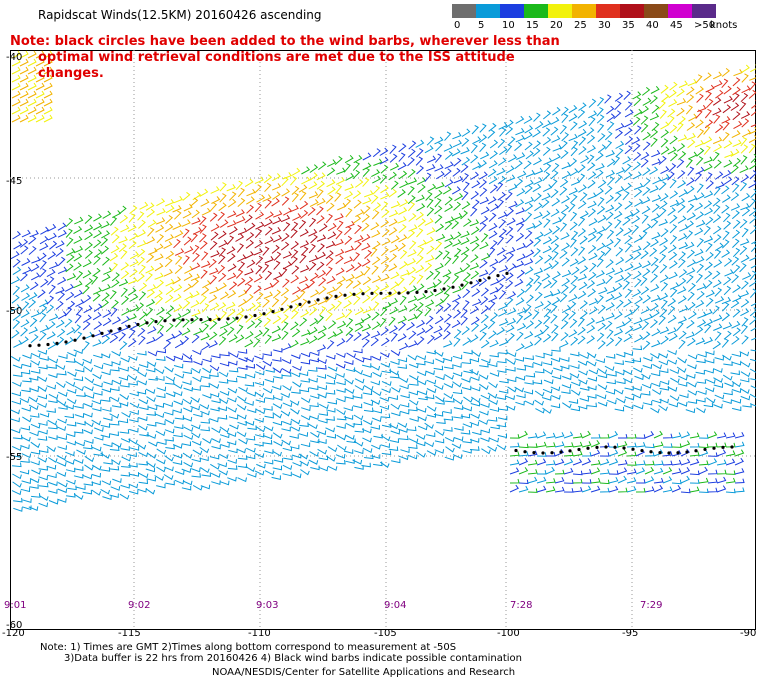  I want to click on contamination-marker, so click(309, 302).